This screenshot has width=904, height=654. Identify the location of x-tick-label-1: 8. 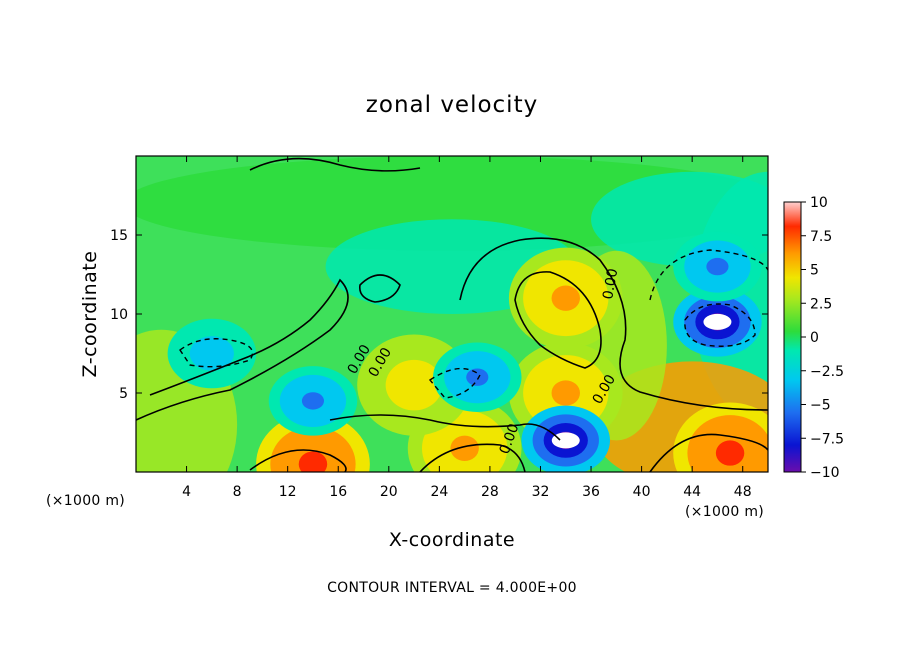
(237, 492).